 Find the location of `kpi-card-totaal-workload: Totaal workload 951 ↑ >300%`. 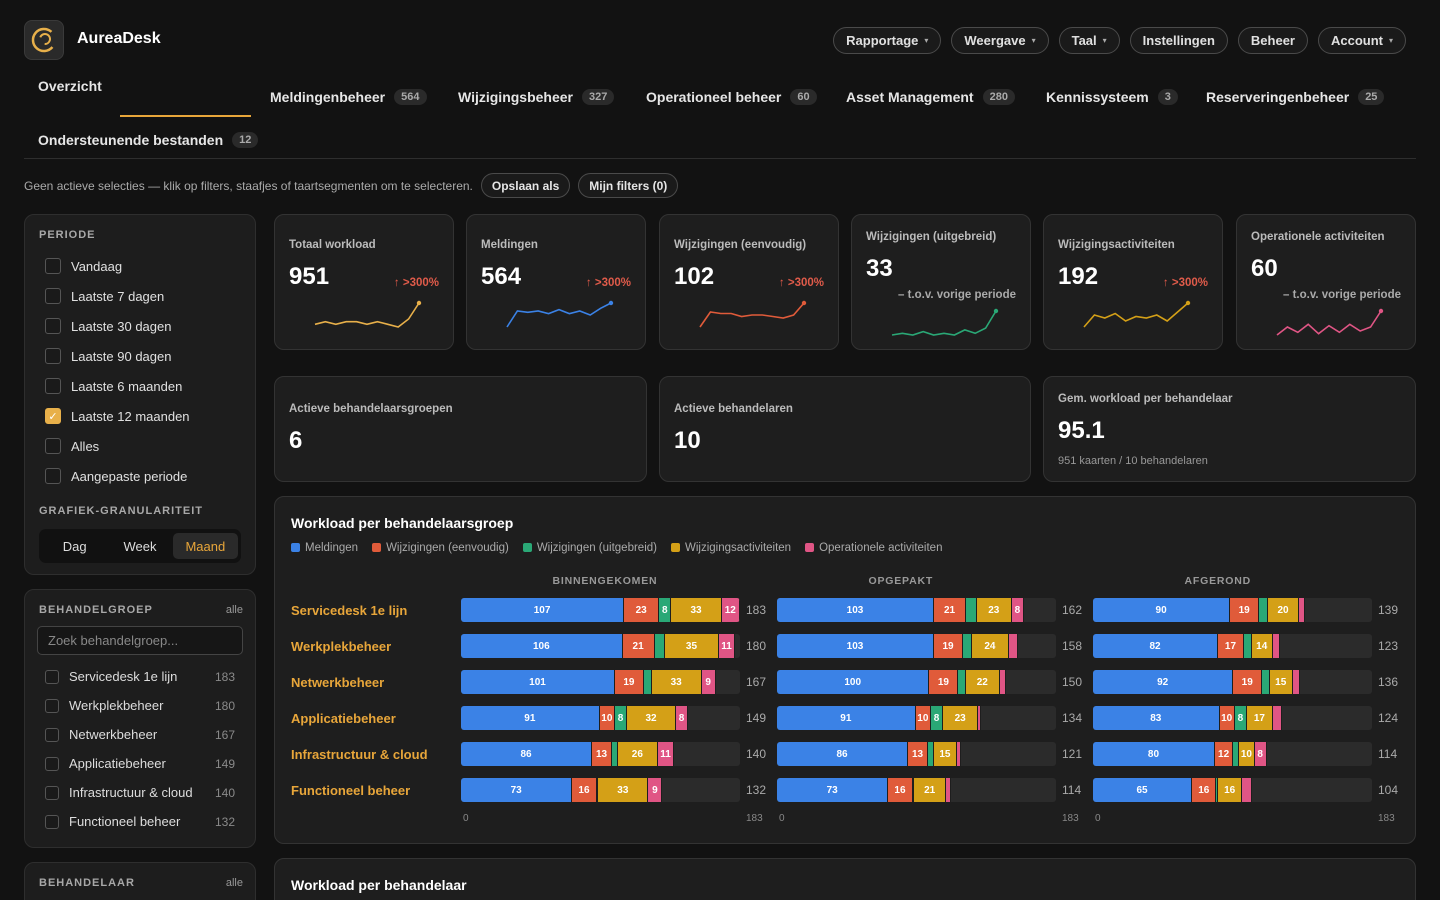

kpi-card-totaal-workload: Totaal workload 951 ↑ >300% is located at coordinates (364, 282).